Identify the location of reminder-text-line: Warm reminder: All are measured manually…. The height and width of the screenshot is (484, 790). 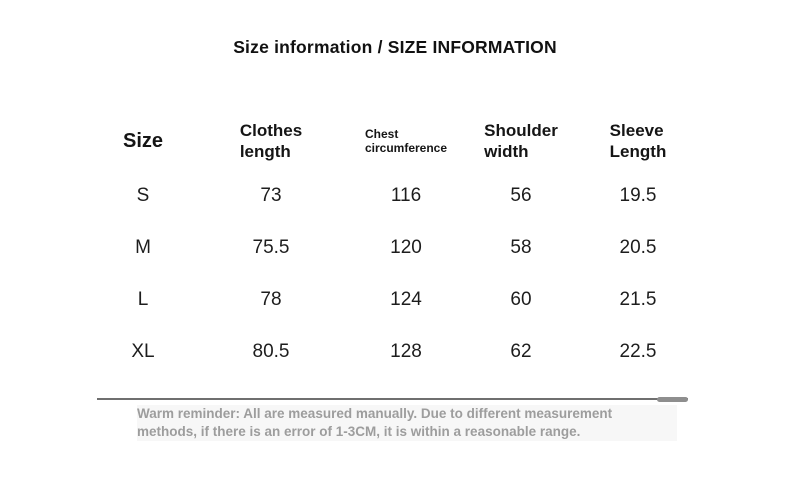
(375, 413).